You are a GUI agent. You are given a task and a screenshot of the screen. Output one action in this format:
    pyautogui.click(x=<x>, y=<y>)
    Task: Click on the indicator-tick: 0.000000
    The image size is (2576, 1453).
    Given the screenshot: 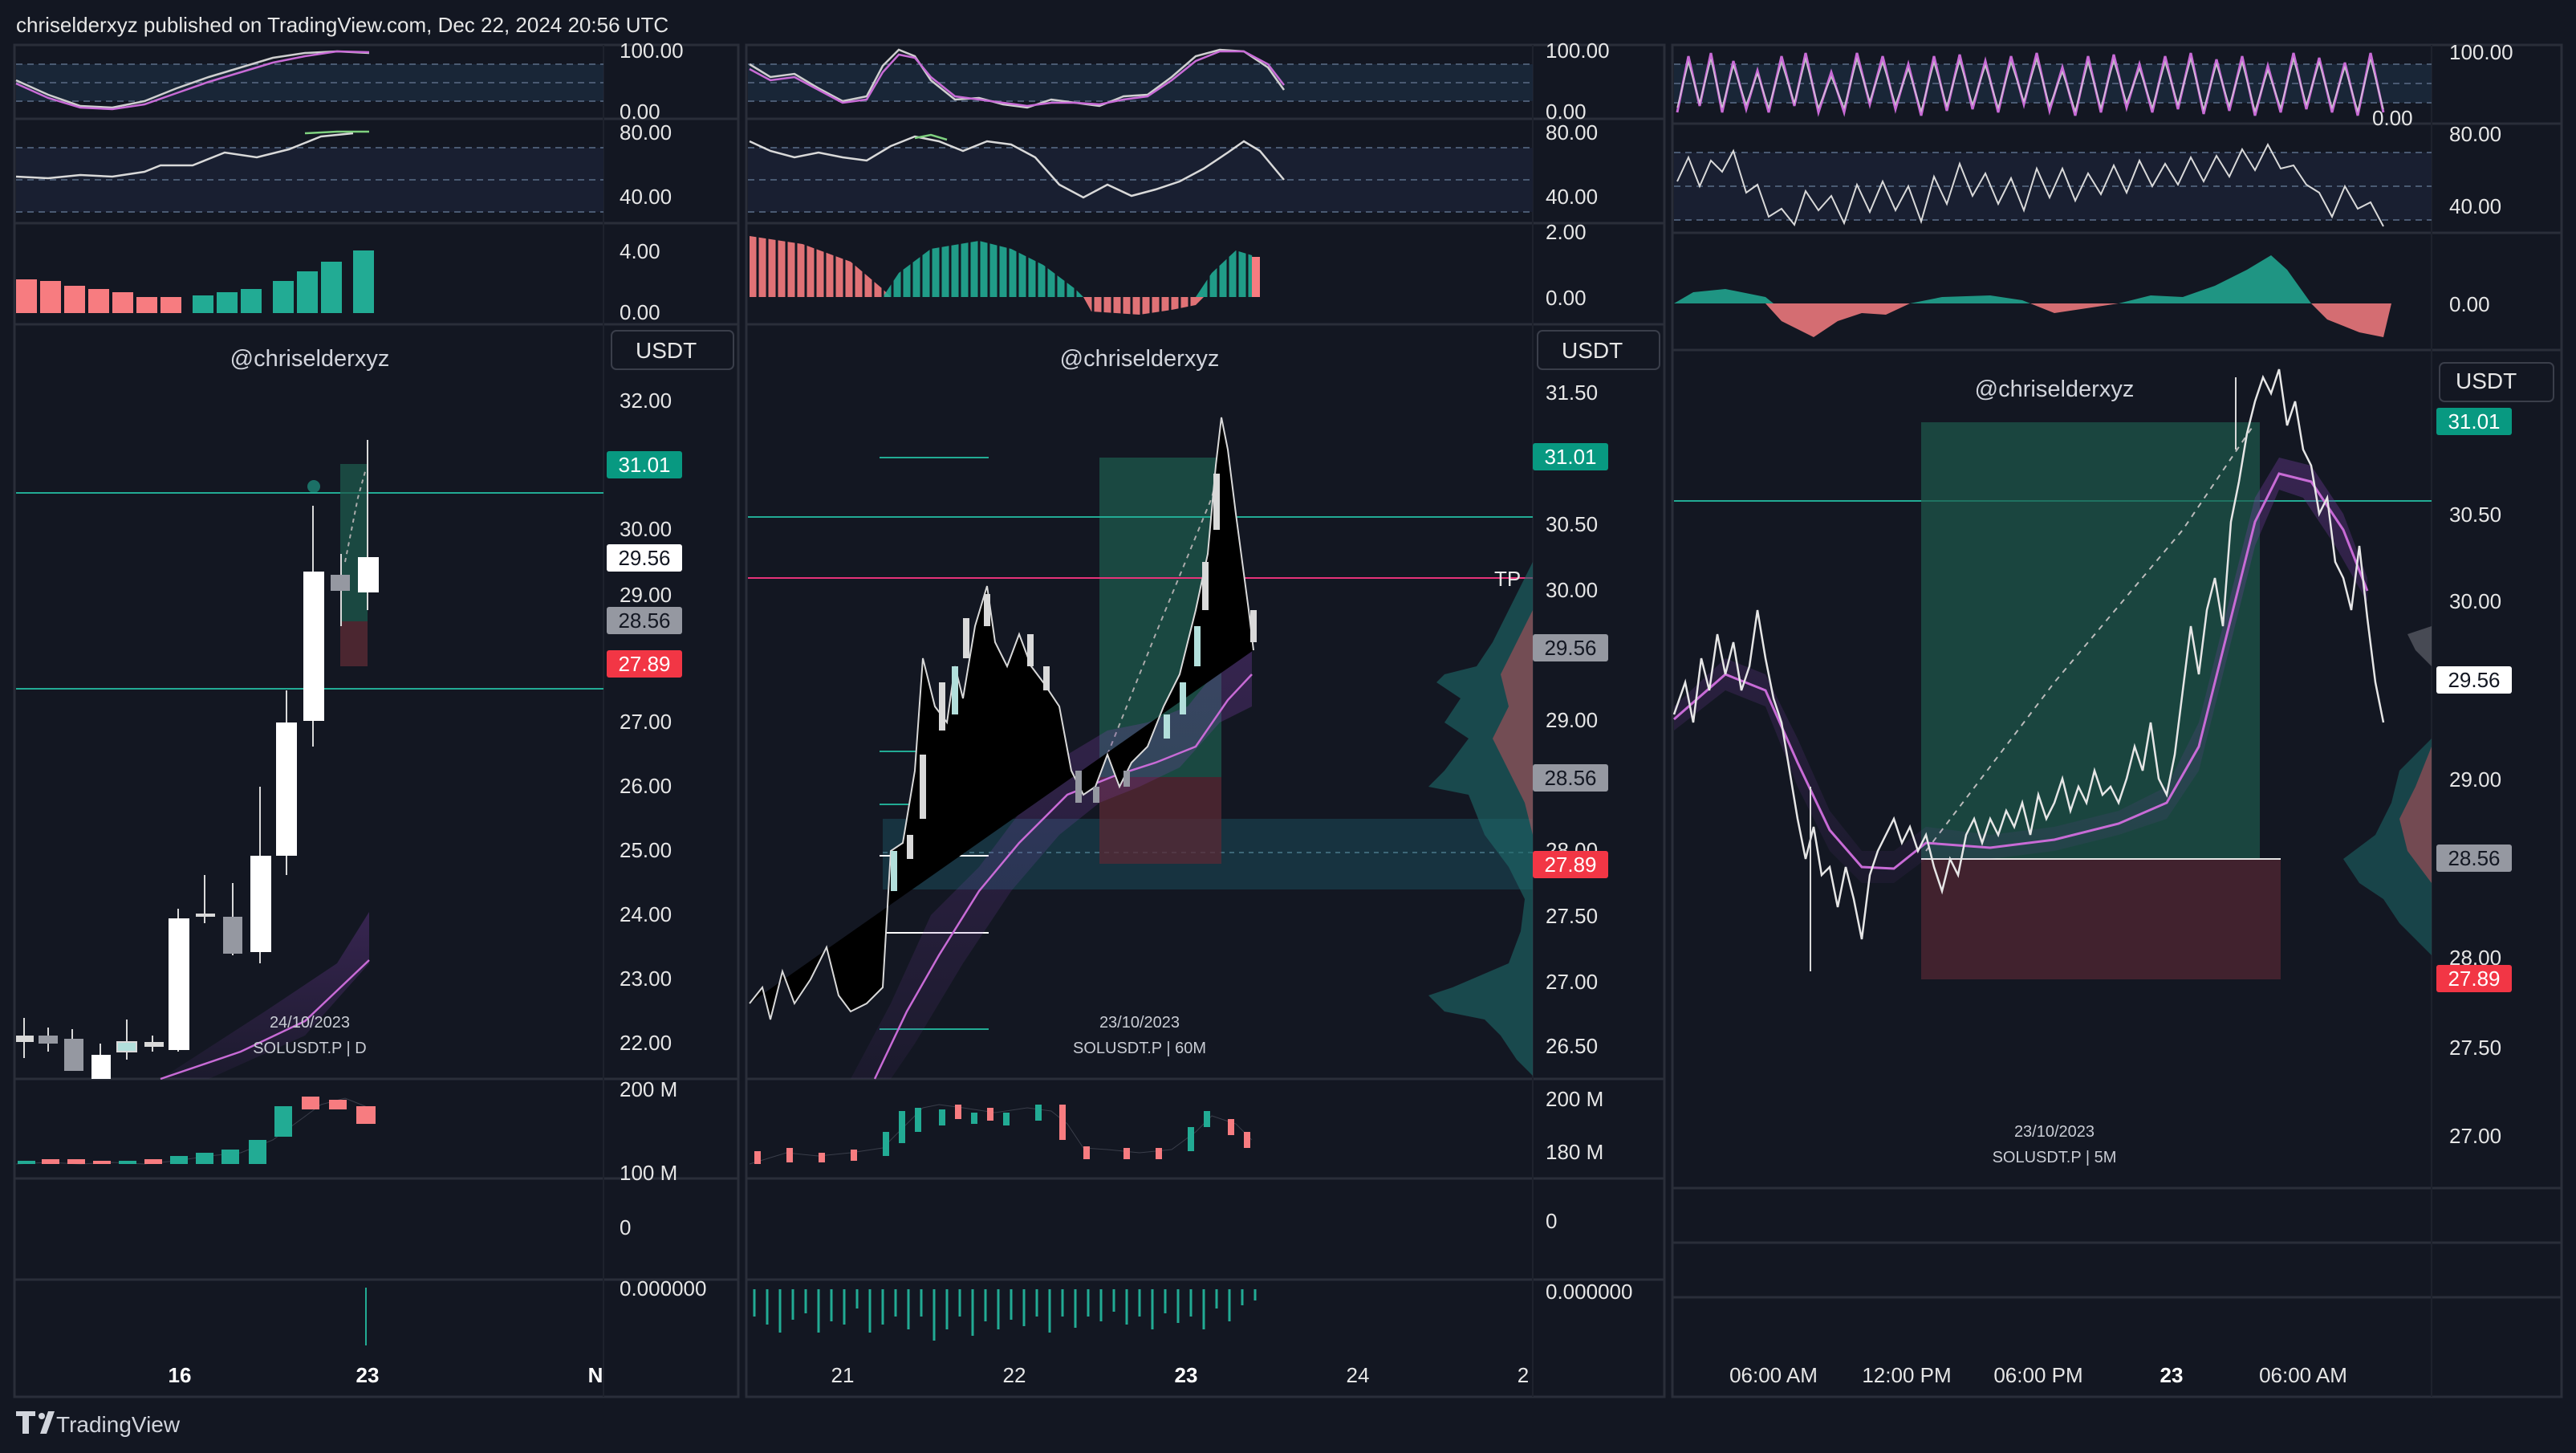 What is the action you would take?
    pyautogui.click(x=1589, y=1292)
    